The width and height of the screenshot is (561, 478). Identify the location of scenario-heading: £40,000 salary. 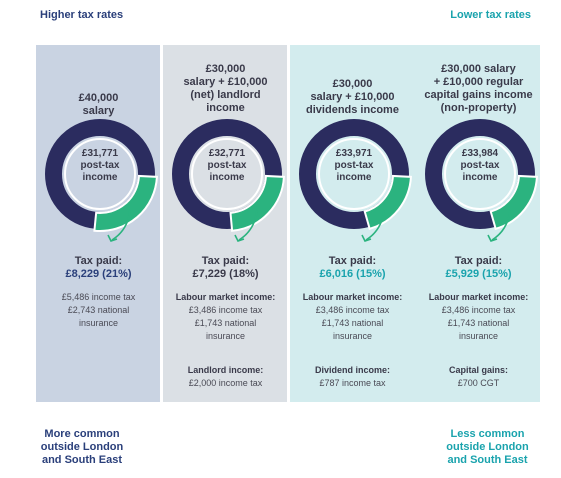
(98, 105).